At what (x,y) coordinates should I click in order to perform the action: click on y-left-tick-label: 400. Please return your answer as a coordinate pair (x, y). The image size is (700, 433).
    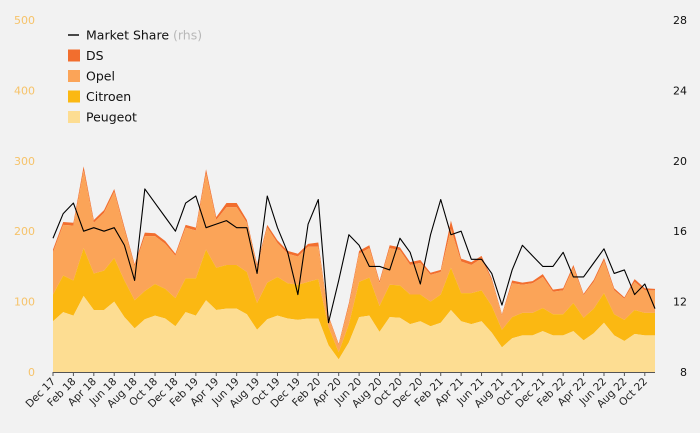
    Looking at the image, I should click on (24, 90).